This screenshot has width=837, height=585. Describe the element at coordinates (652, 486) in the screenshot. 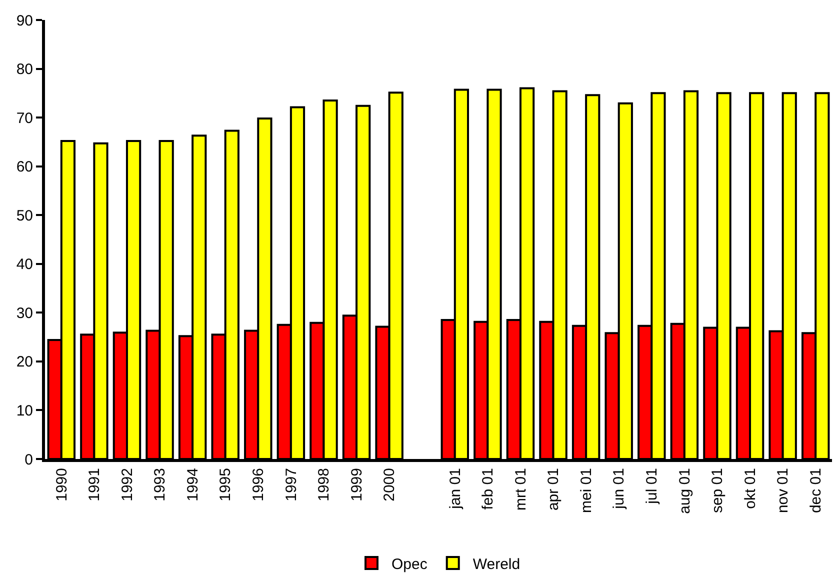

I see `x-tick-label: jul 01` at that location.